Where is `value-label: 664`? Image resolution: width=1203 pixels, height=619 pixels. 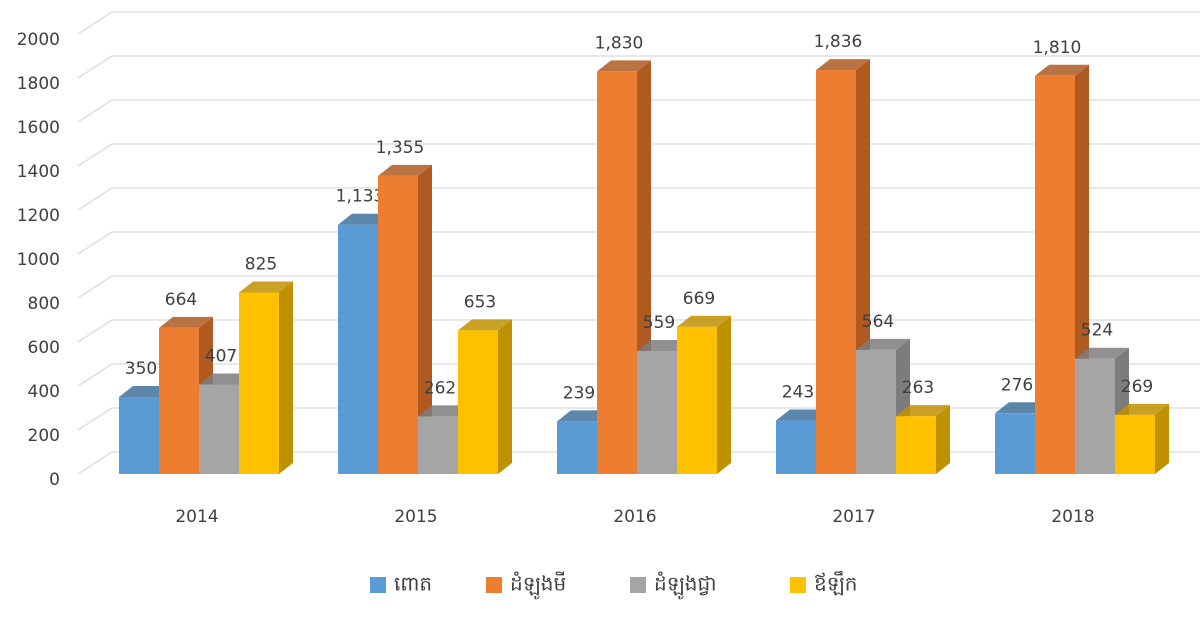
value-label: 664 is located at coordinates (181, 300).